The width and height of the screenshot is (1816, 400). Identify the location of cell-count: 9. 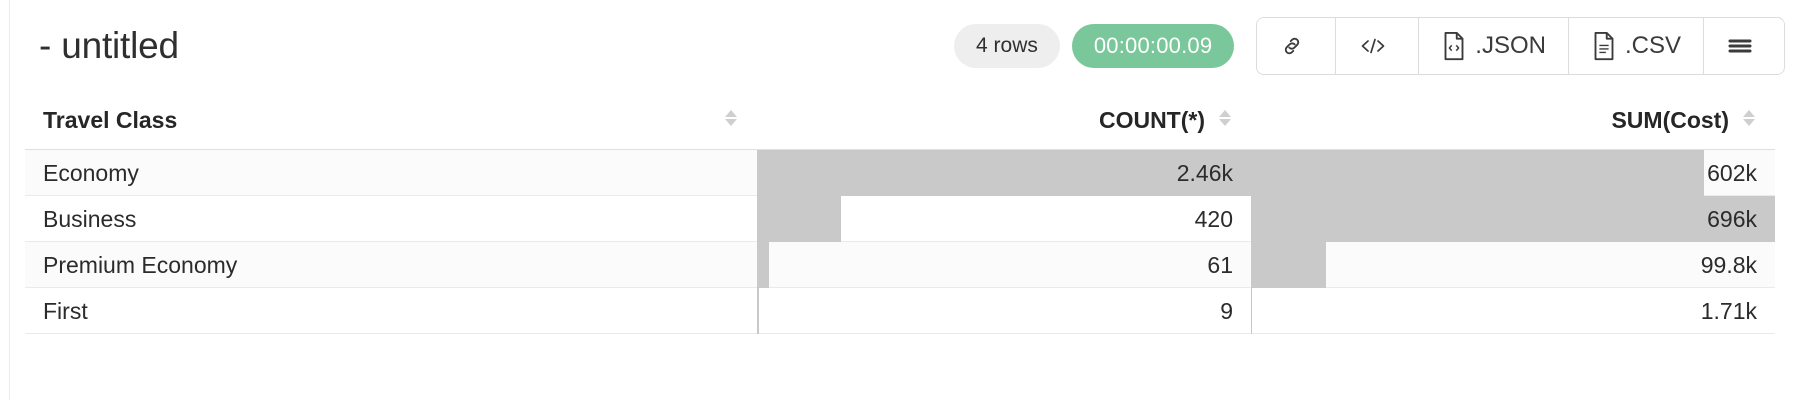
(1004, 311).